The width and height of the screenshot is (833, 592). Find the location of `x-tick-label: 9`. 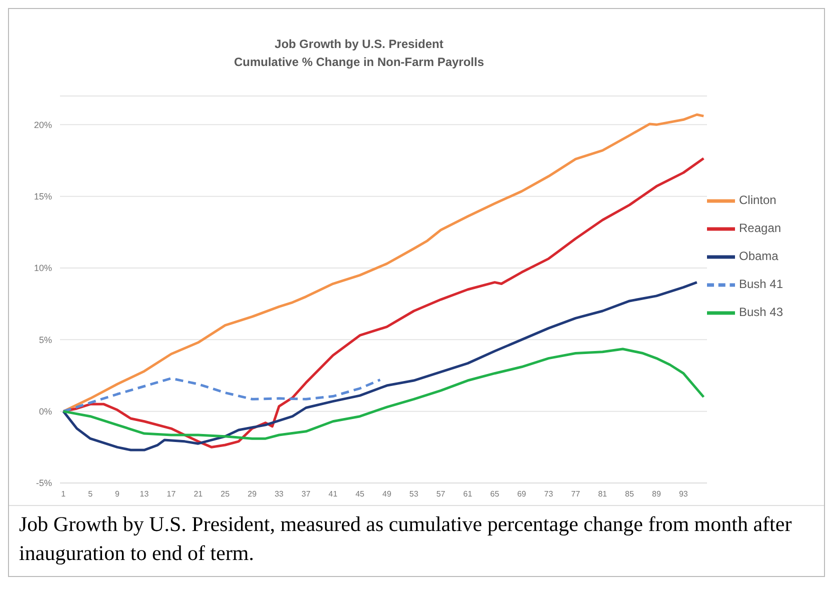

x-tick-label: 9 is located at coordinates (117, 494).